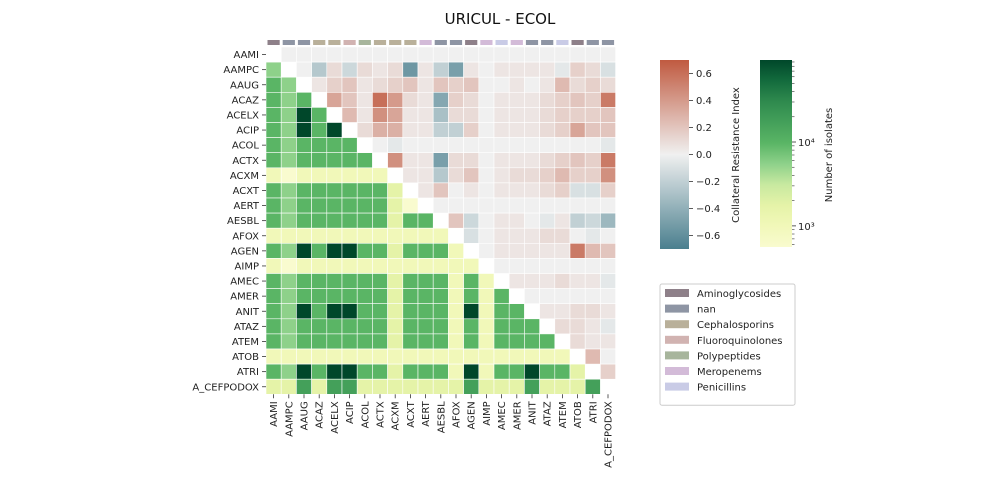 The height and width of the screenshot is (500, 1000). I want to click on x-tick-label: ATEM, so click(563, 414).